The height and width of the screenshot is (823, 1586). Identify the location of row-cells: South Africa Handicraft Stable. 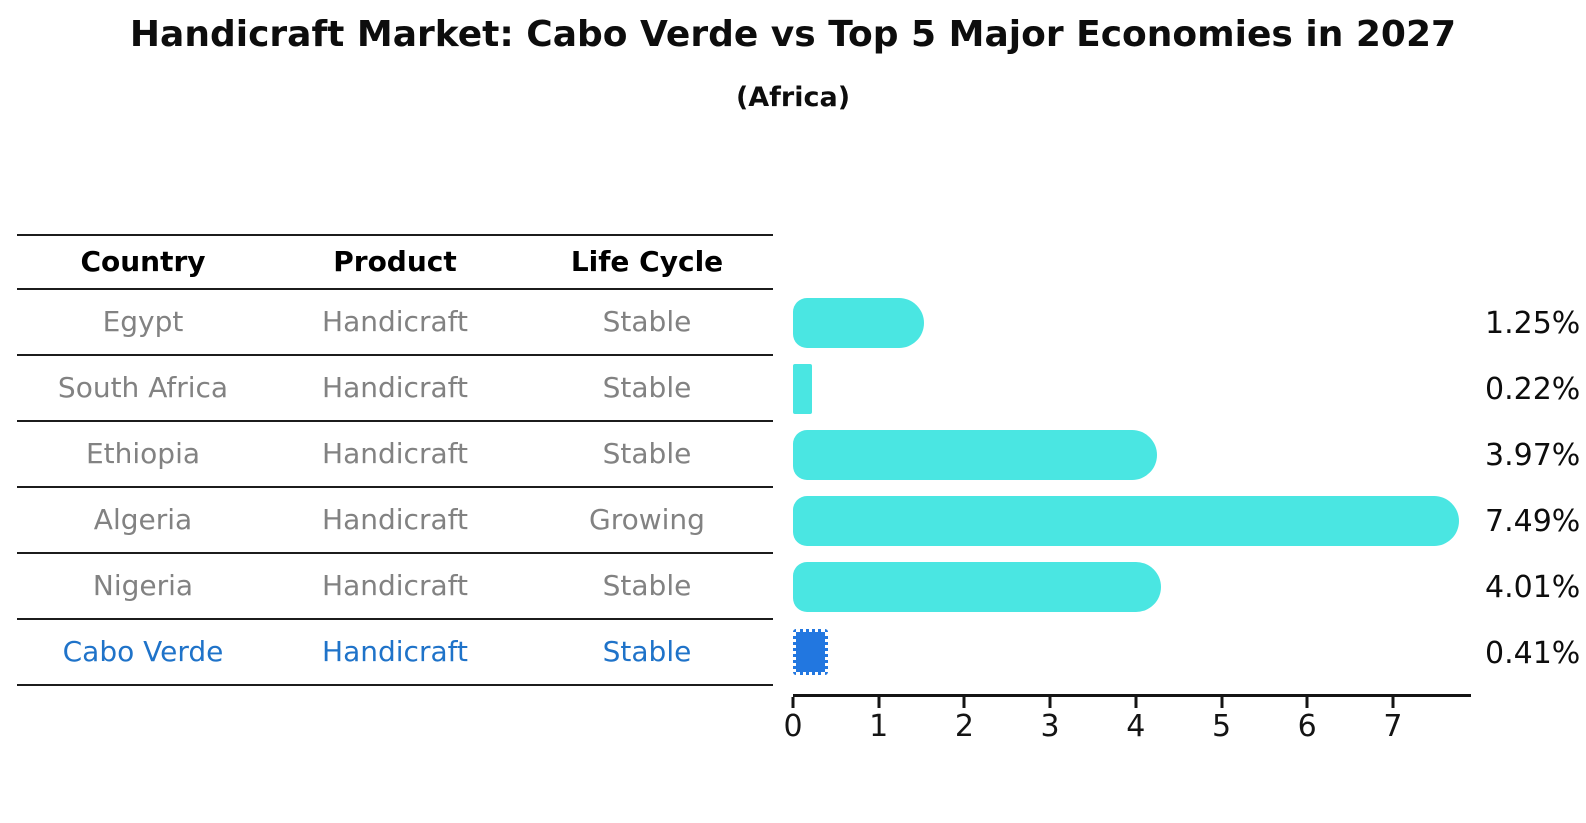
(395, 389).